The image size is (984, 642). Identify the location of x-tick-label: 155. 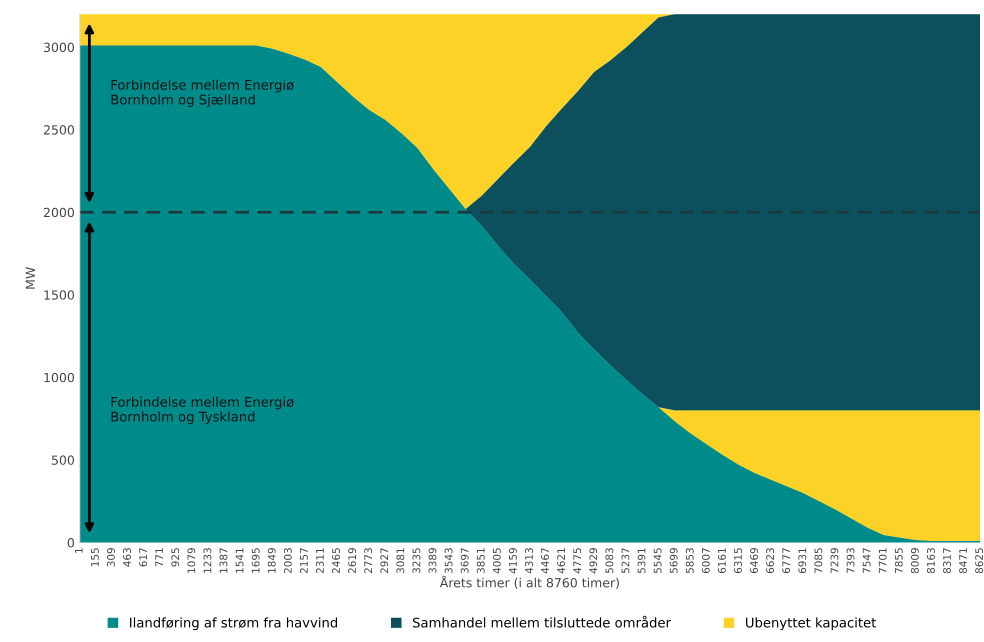
(95, 557).